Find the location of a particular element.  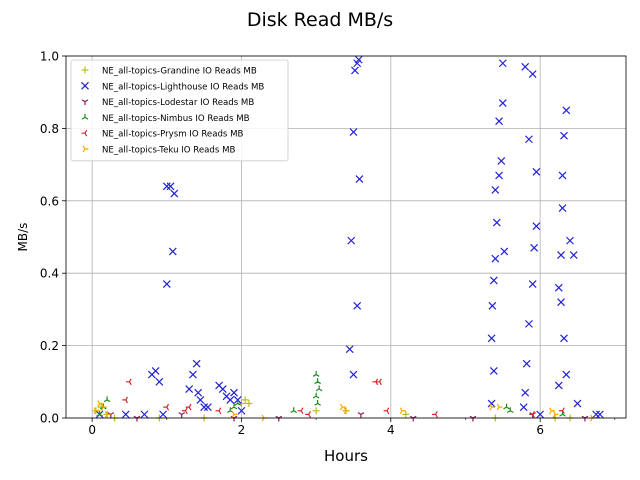

legend-entry: NE_all-topics-Lighthouse IO Reads MB is located at coordinates (172, 86).